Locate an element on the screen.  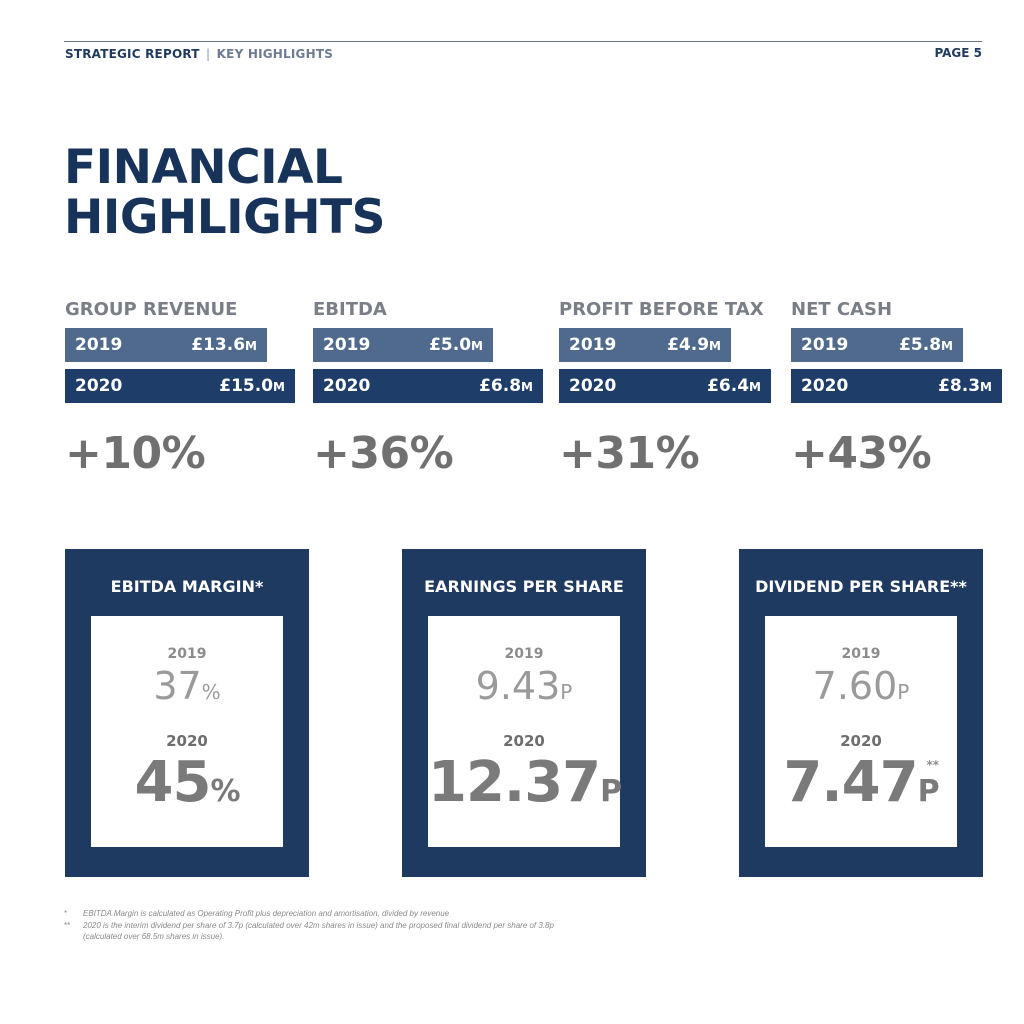
metric-ebitda: EBITDA 2019 £5.0M 2020 £6.8M +36% is located at coordinates (428, 388).